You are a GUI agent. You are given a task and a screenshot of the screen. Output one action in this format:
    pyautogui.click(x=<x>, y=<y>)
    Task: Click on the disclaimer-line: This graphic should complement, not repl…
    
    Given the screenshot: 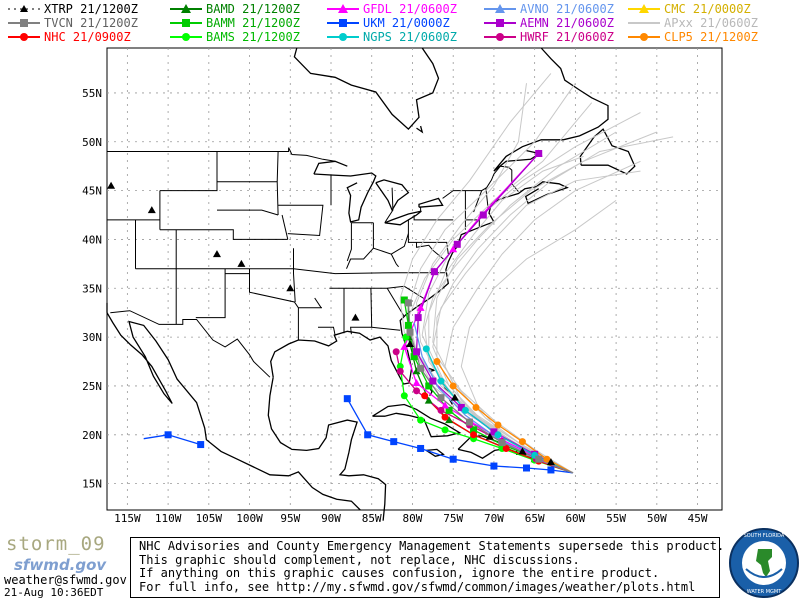 What is the action you would take?
    pyautogui.click(x=359, y=559)
    